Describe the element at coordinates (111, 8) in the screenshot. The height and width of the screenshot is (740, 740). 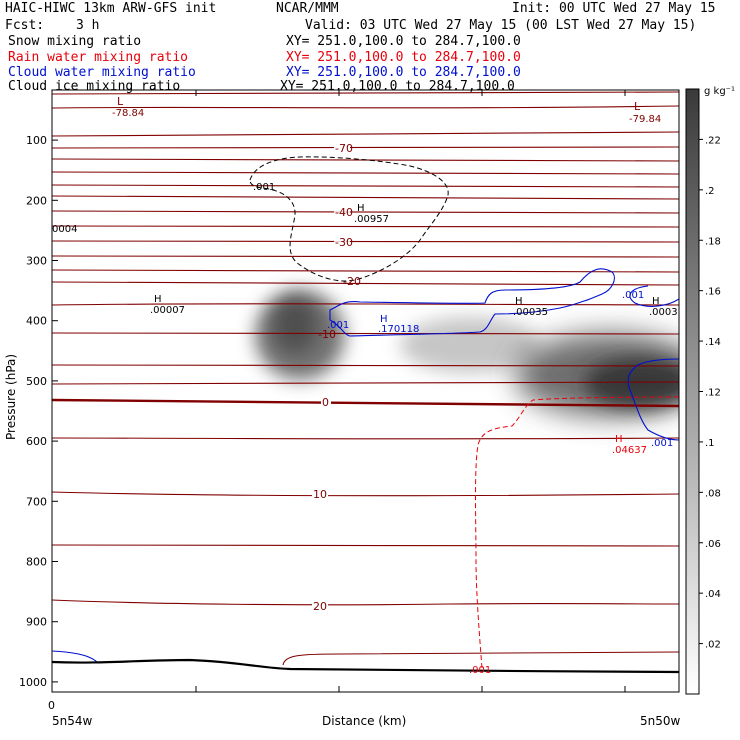
I see `chart-title: HAIC-HIWC 13km ARW-GFS init` at that location.